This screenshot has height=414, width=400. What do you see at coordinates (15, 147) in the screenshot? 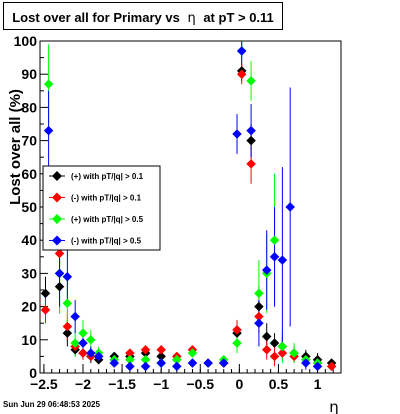
I see `y-axis-label: Lost over all (%)` at bounding box center [15, 147].